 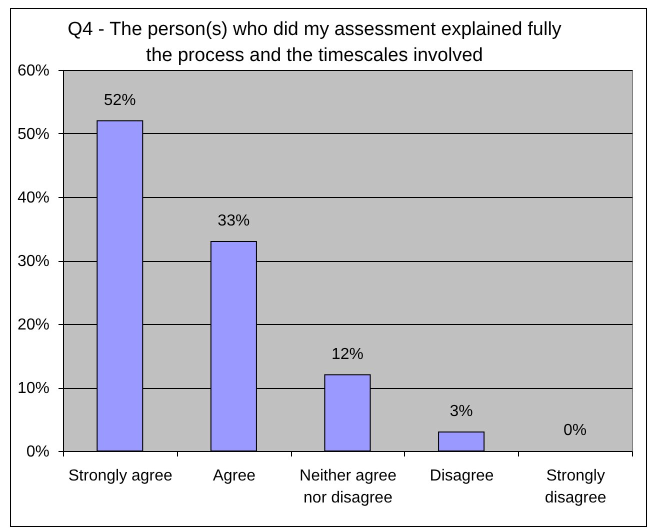 I want to click on x-tick-label: Agree, so click(x=234, y=476).